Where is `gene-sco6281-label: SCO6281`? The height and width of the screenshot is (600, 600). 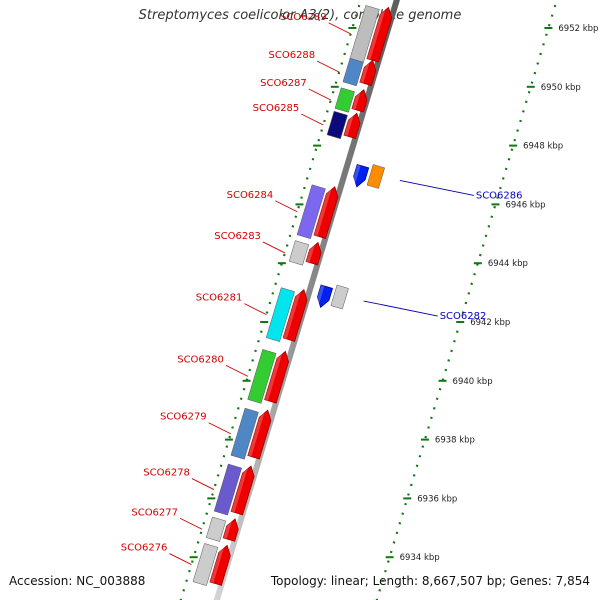
gene-sco6281-label: SCO6281 is located at coordinates (219, 298).